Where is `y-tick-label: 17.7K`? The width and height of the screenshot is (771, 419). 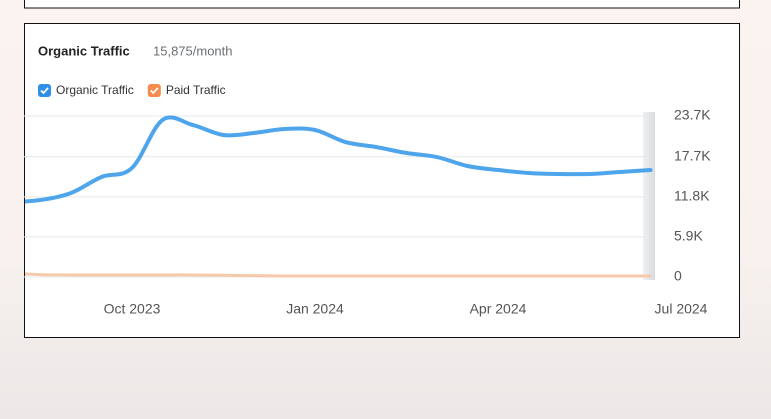 y-tick-label: 17.7K is located at coordinates (692, 155).